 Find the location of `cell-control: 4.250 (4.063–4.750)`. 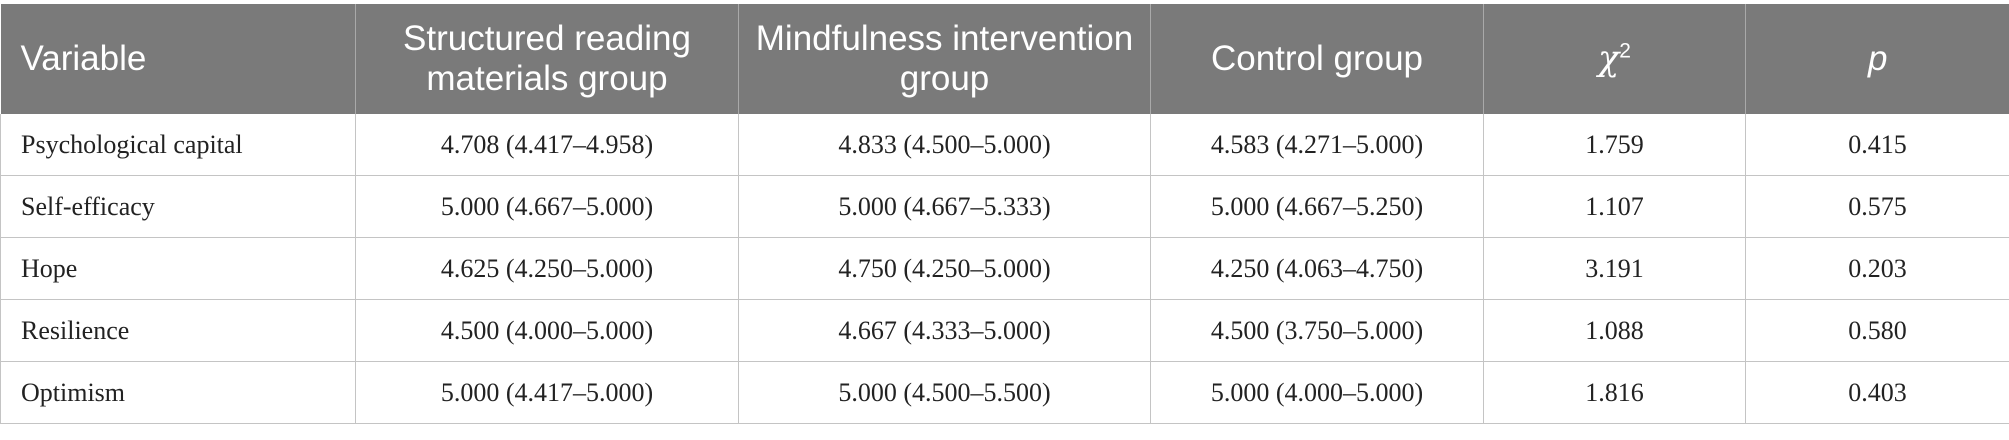

cell-control: 4.250 (4.063–4.750) is located at coordinates (1317, 268).